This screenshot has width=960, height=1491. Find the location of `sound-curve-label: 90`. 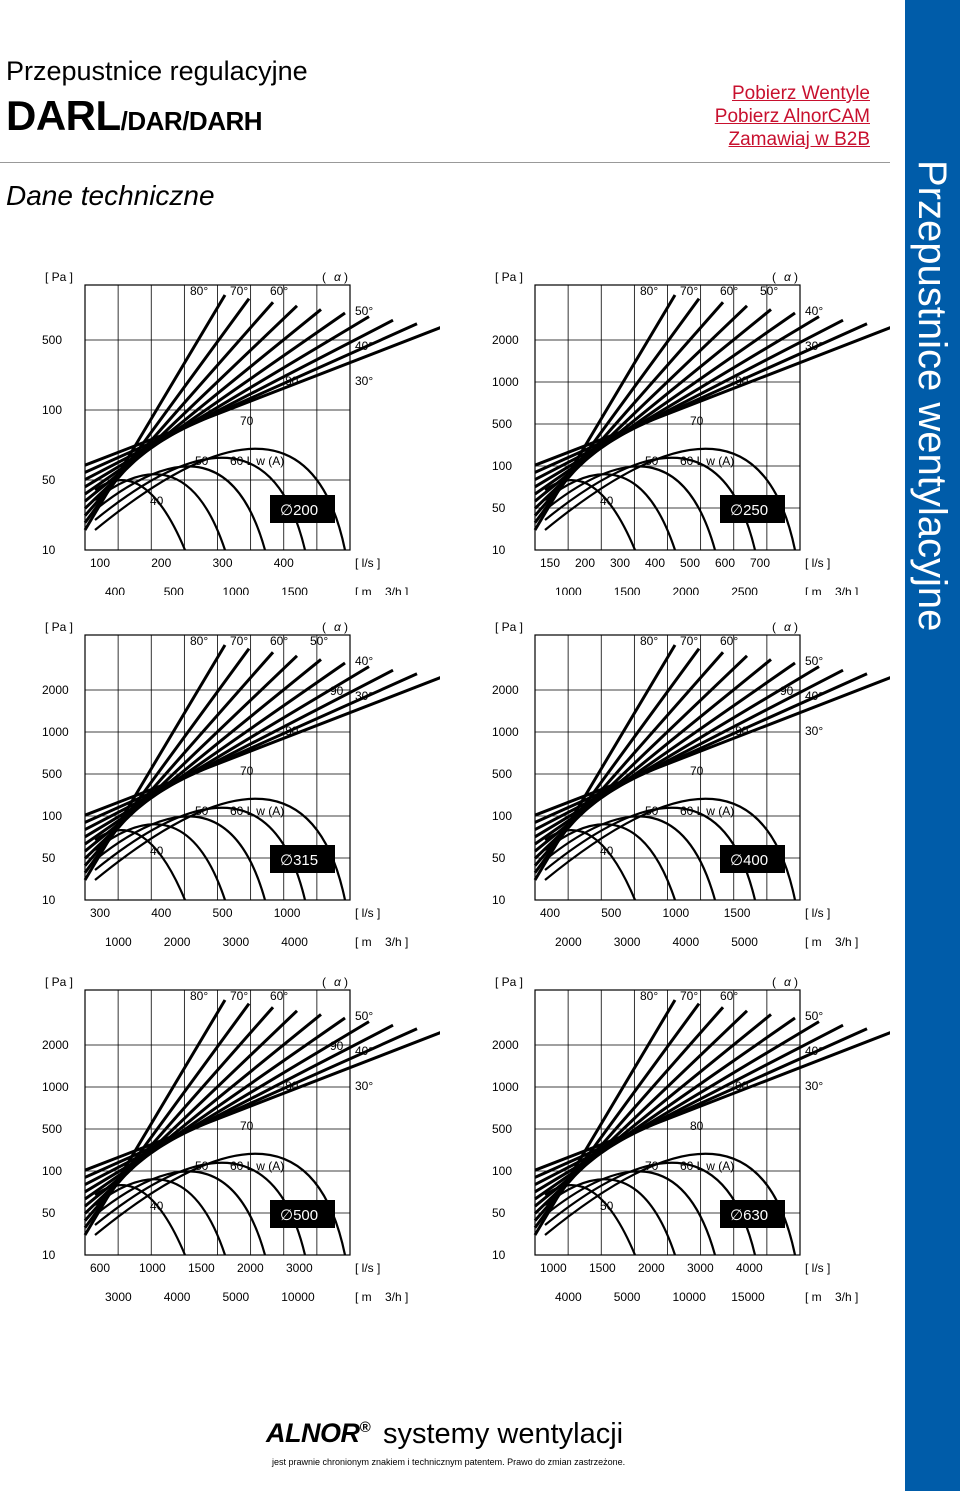

sound-curve-label: 90 is located at coordinates (337, 691).